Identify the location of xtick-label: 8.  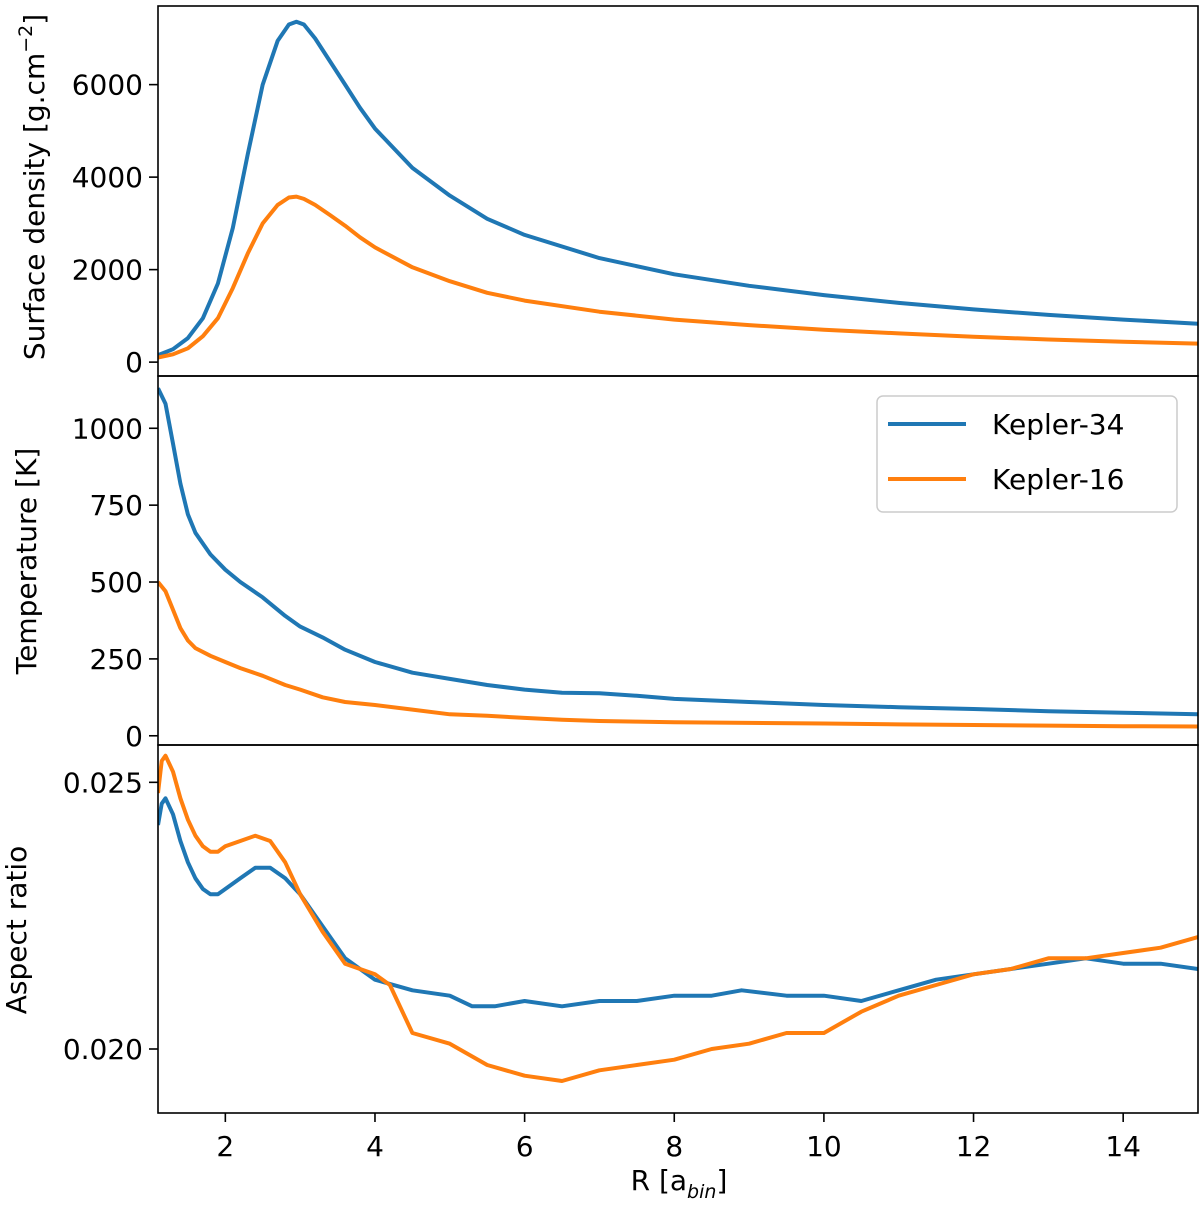
(674, 1146).